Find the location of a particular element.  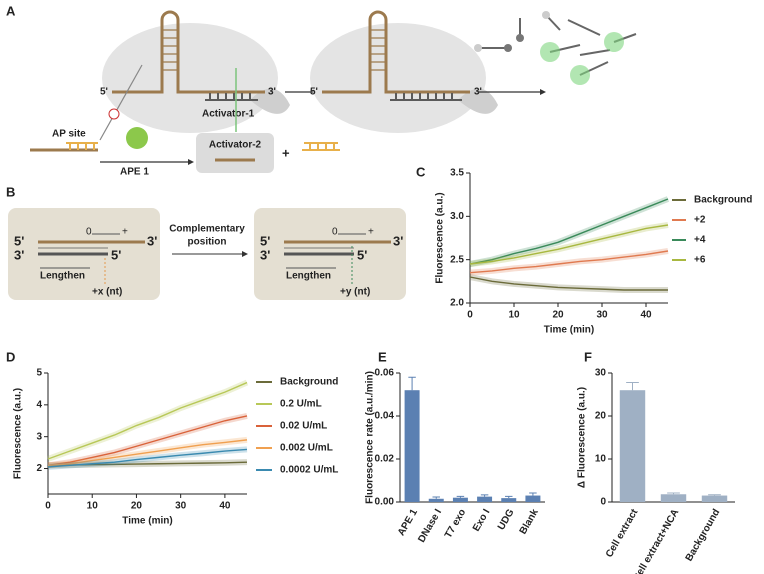

label: Lengthen is located at coordinates (62, 276).